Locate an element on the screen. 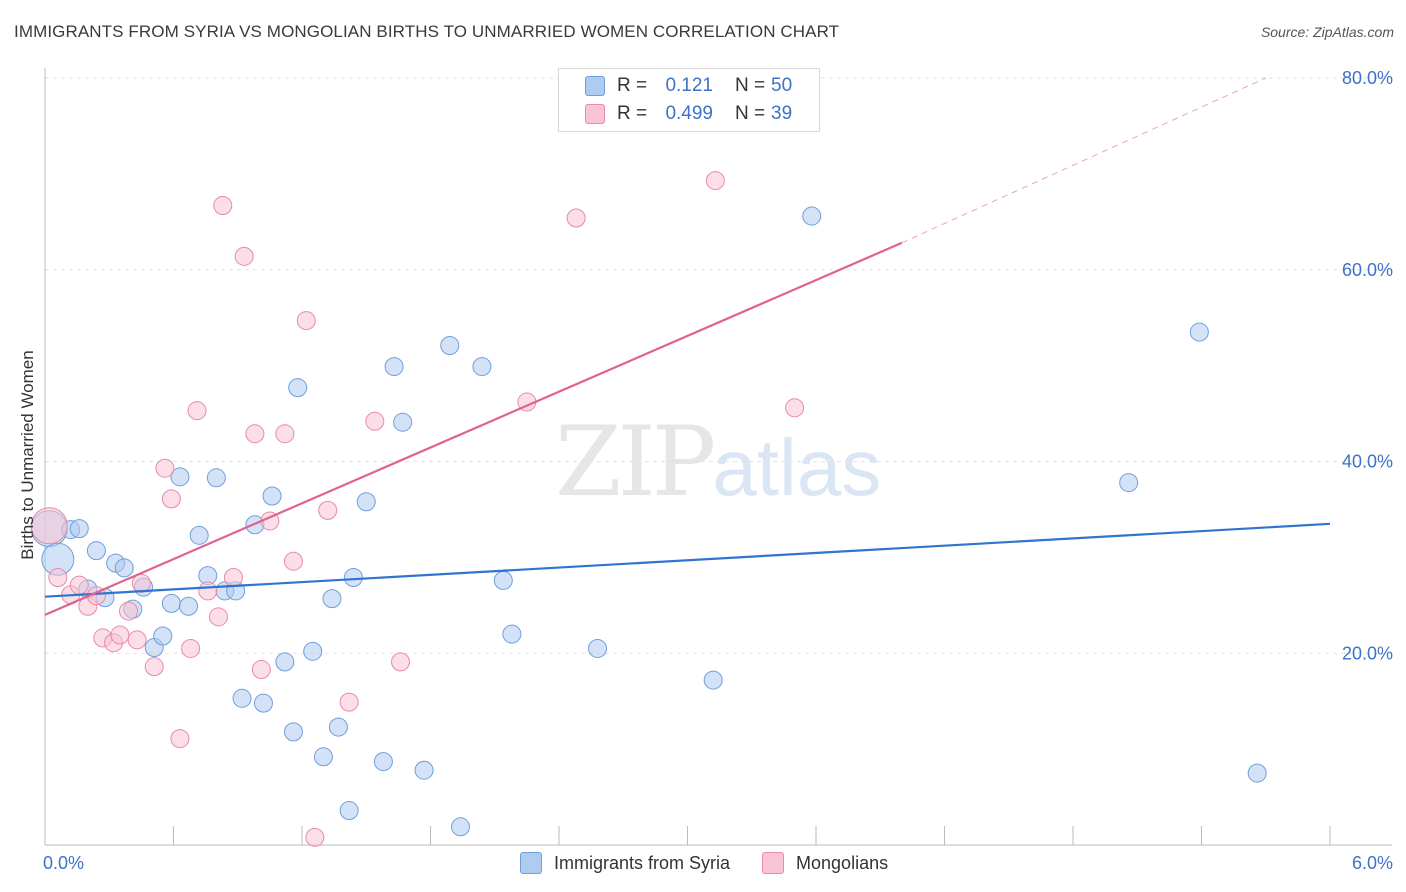  legend-row-syria: R = 0.121 N = 50 is located at coordinates (688, 86).